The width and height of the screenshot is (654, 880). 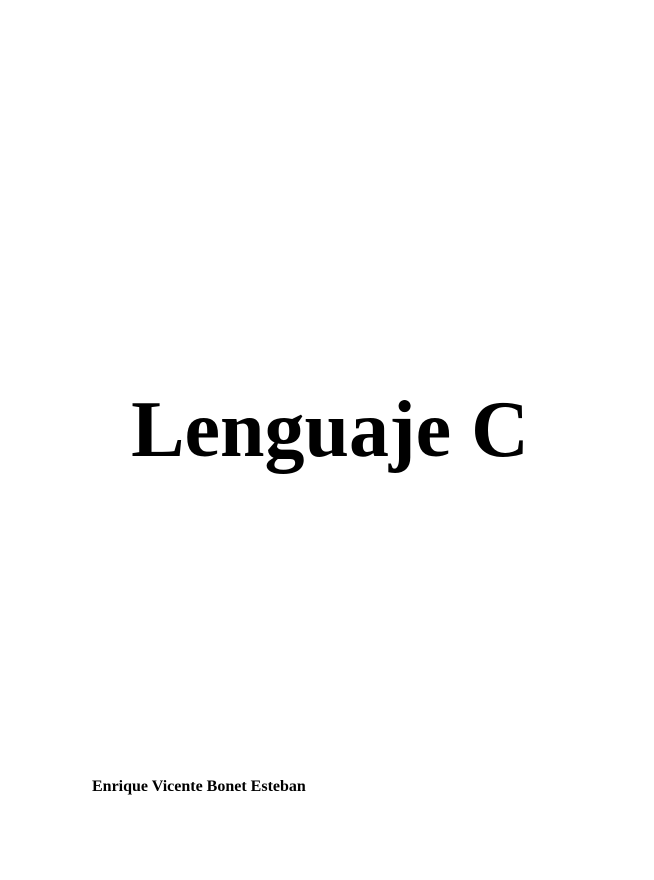 What do you see at coordinates (330, 430) in the screenshot?
I see `document-title: Lenguaje C` at bounding box center [330, 430].